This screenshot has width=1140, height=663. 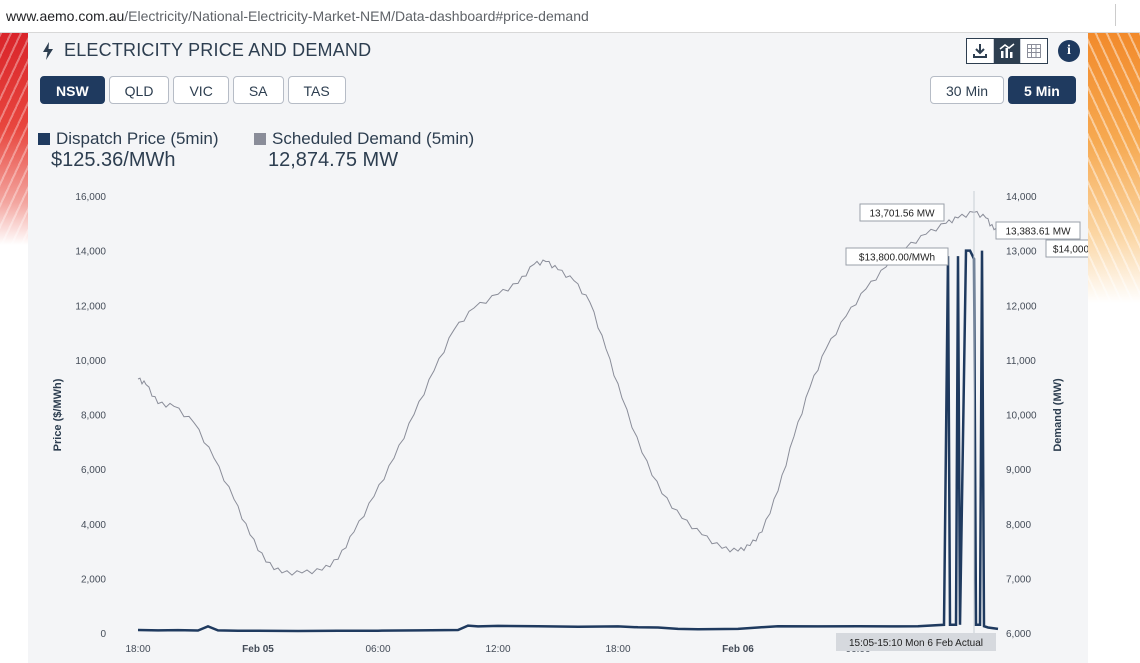 I want to click on y-right-tick-label: 14,000, so click(x=1021, y=197).